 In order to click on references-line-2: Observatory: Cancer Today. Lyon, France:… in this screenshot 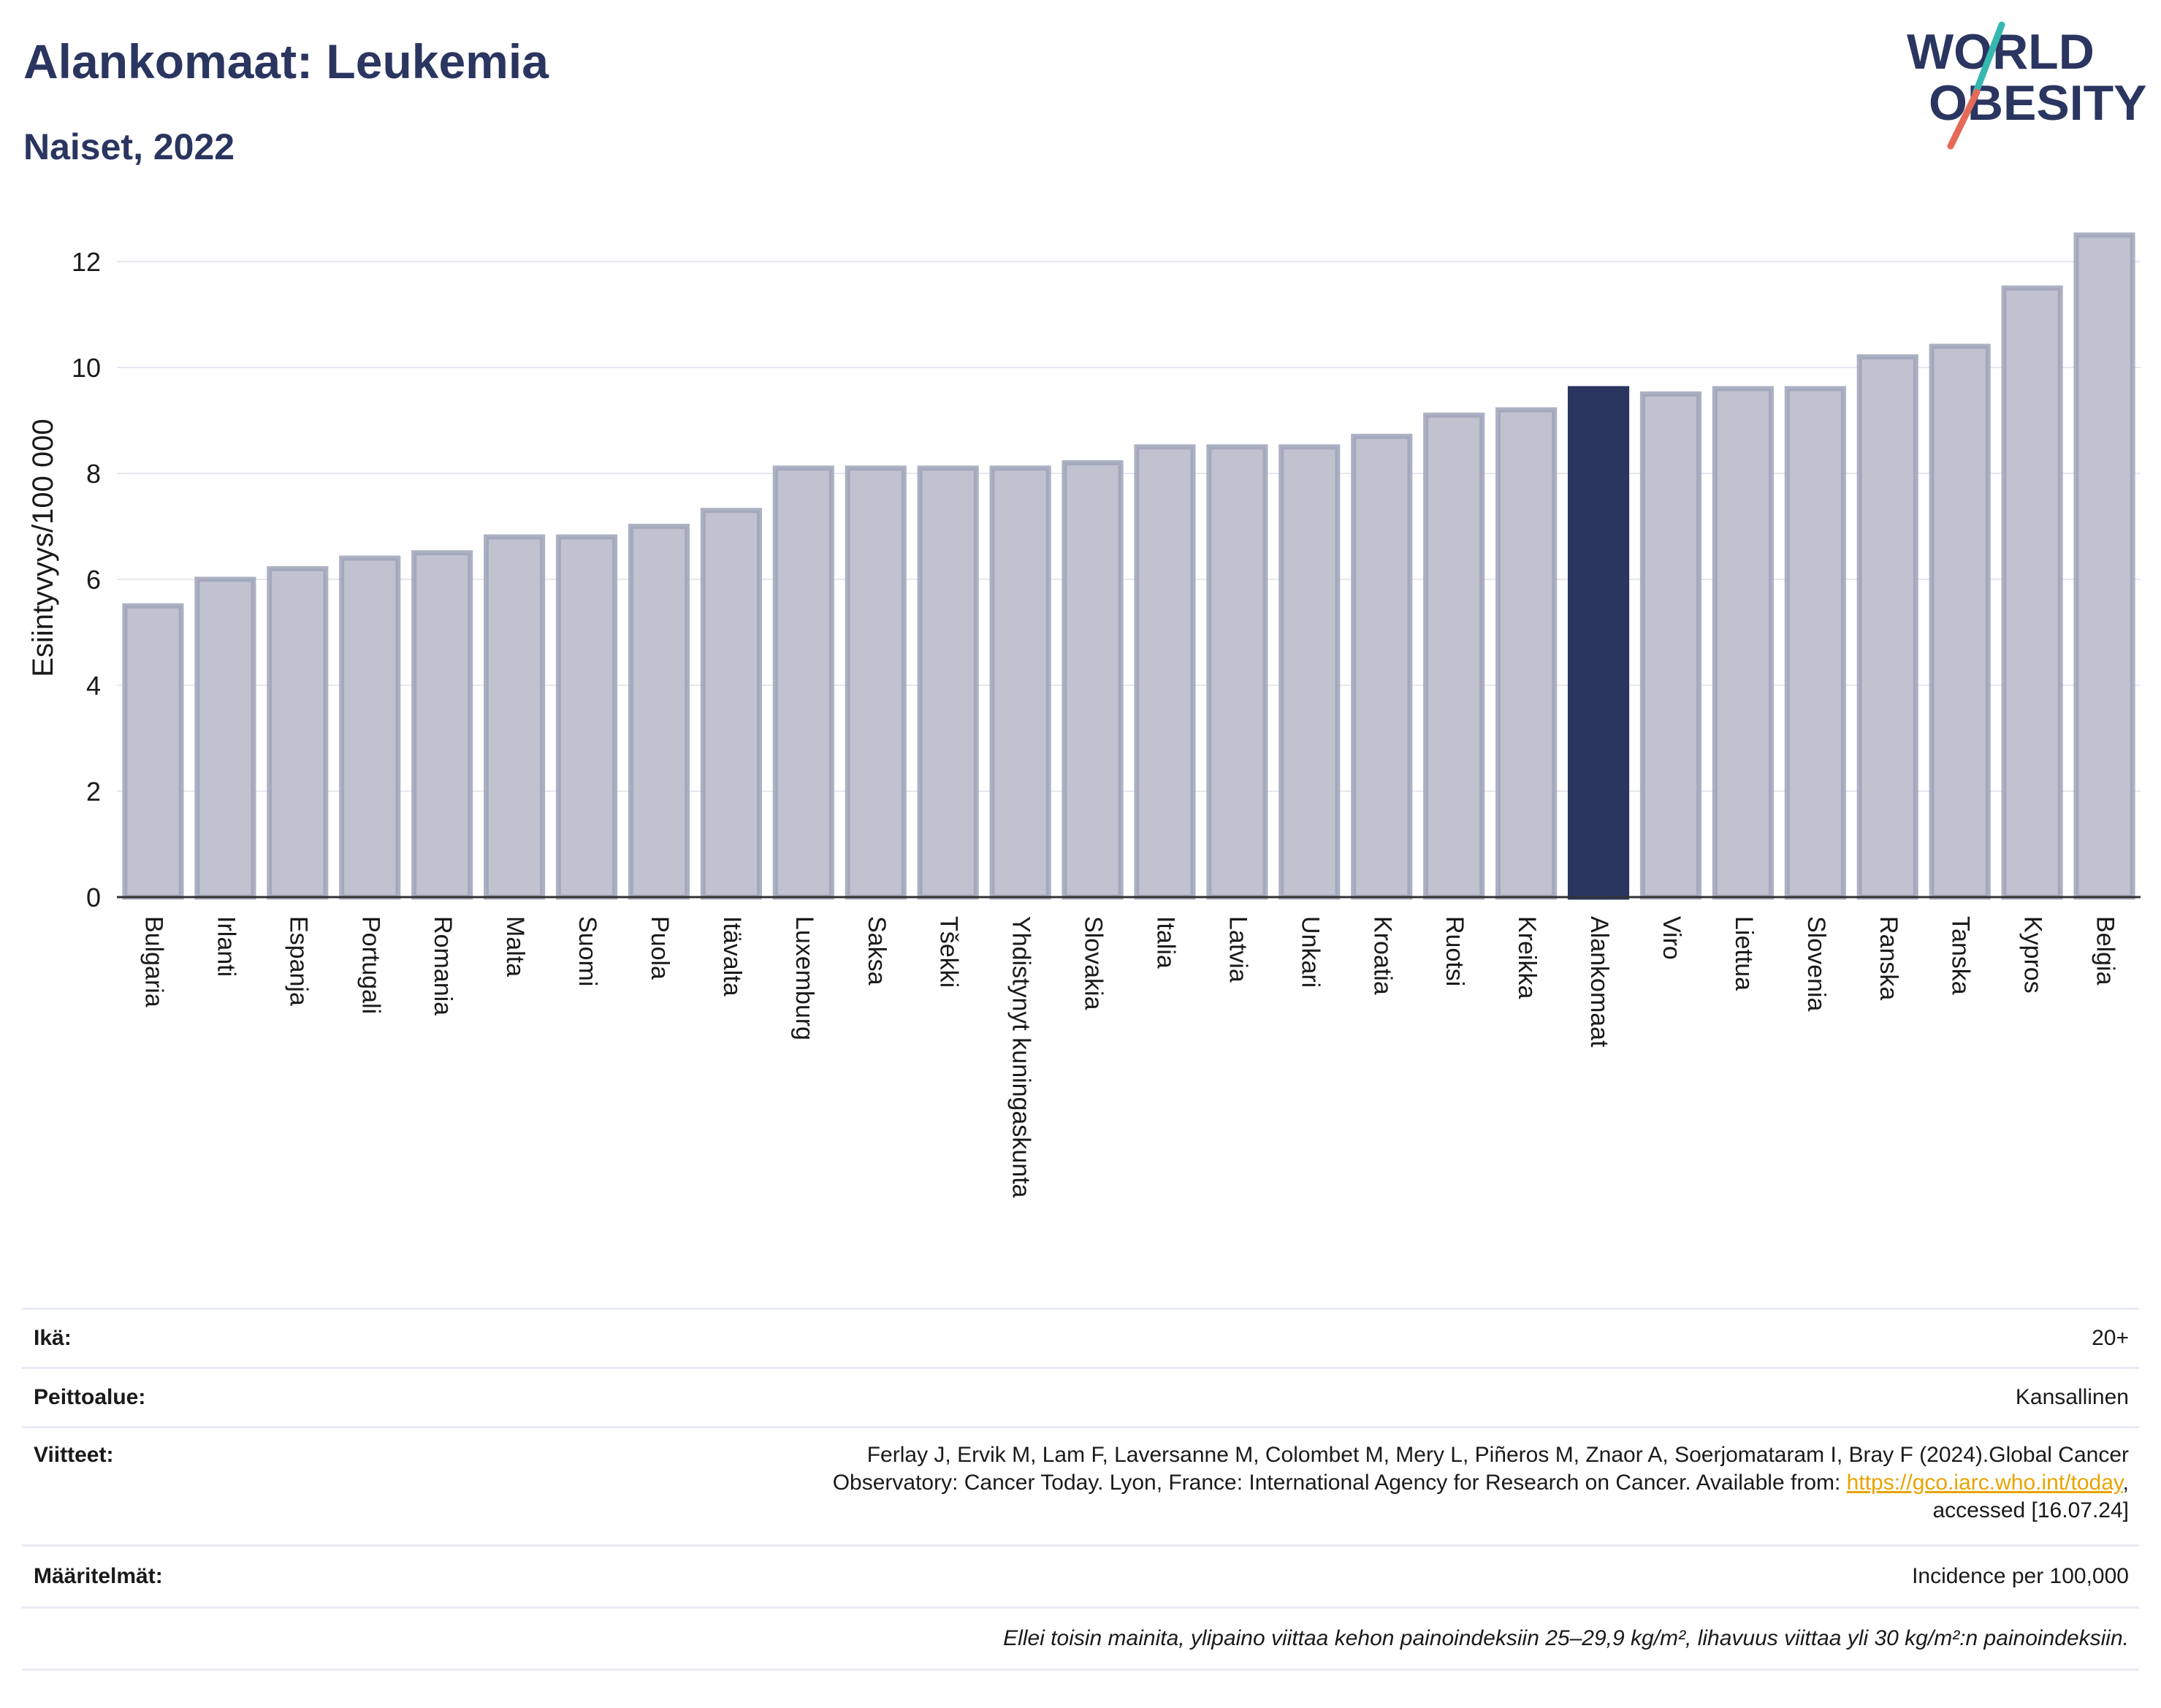, I will do `click(1339, 1483)`.